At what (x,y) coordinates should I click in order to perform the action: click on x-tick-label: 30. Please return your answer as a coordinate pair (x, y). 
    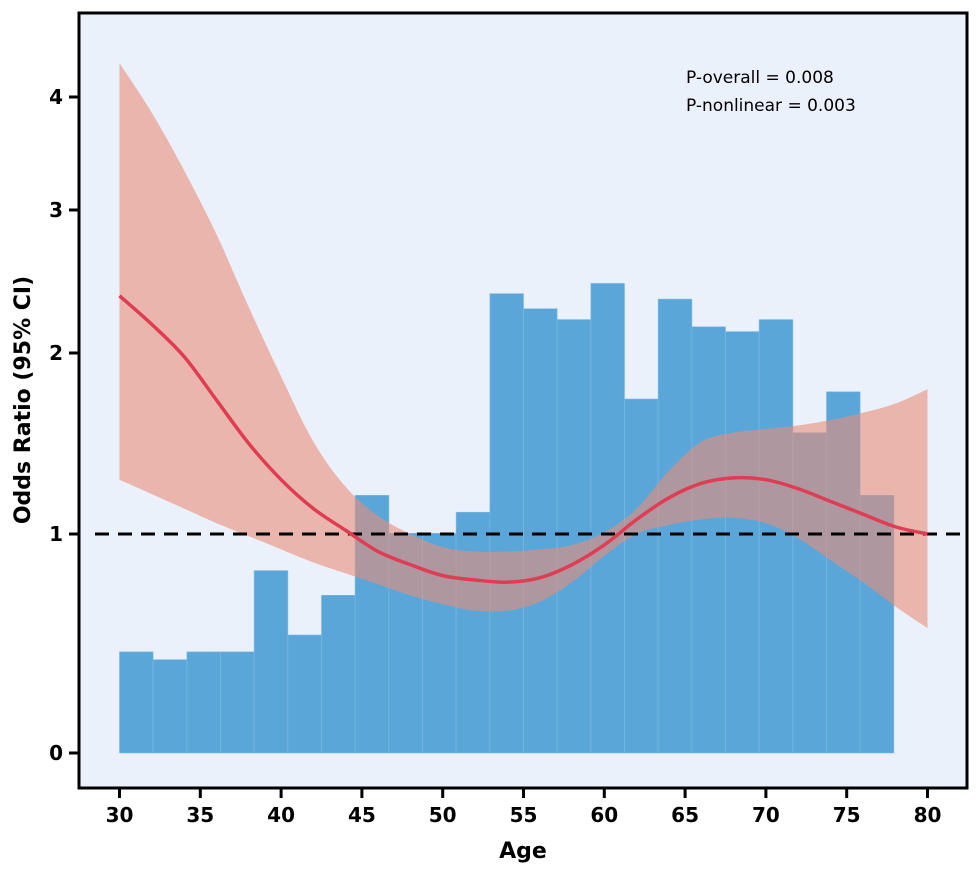
    Looking at the image, I should click on (120, 815).